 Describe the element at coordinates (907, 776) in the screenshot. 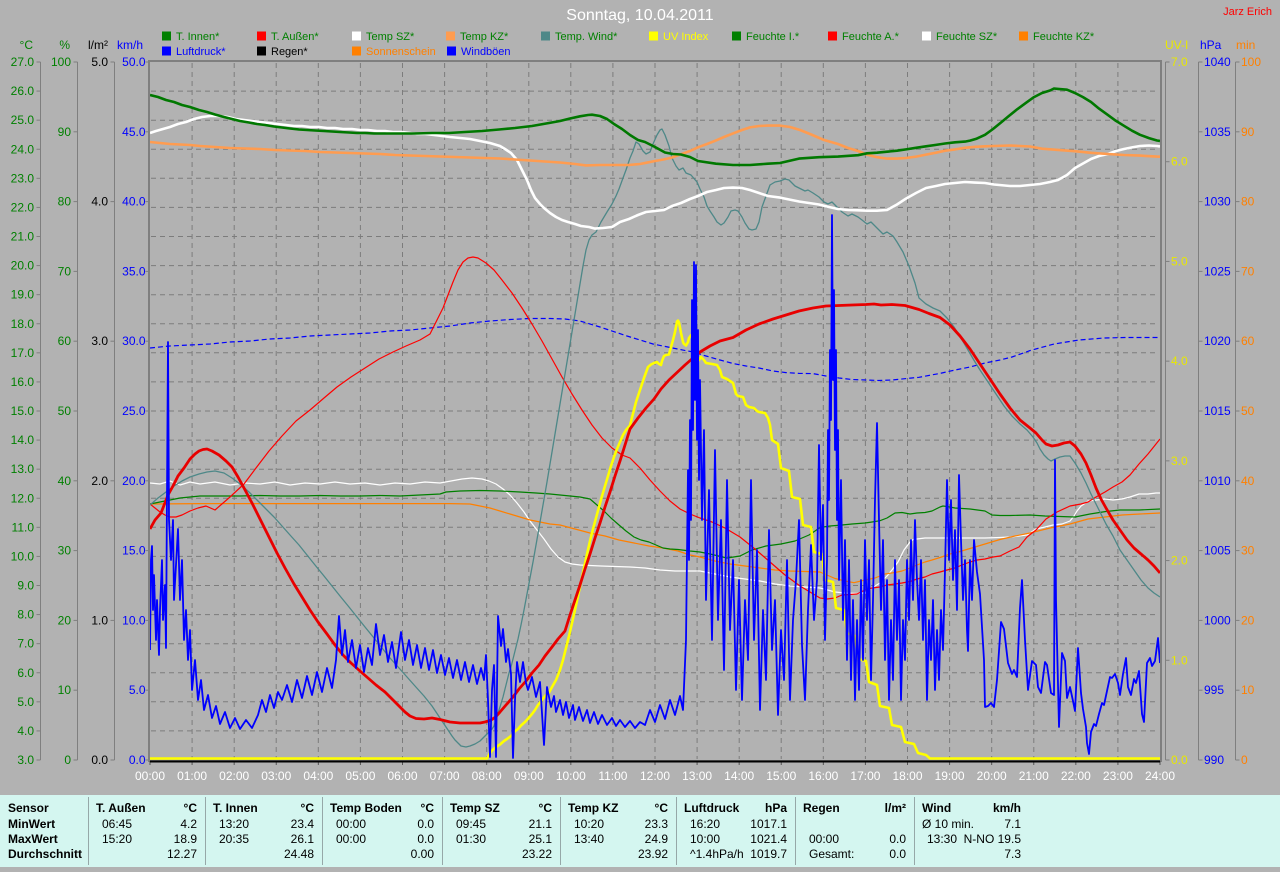

I see `svg-text: 18:00` at that location.